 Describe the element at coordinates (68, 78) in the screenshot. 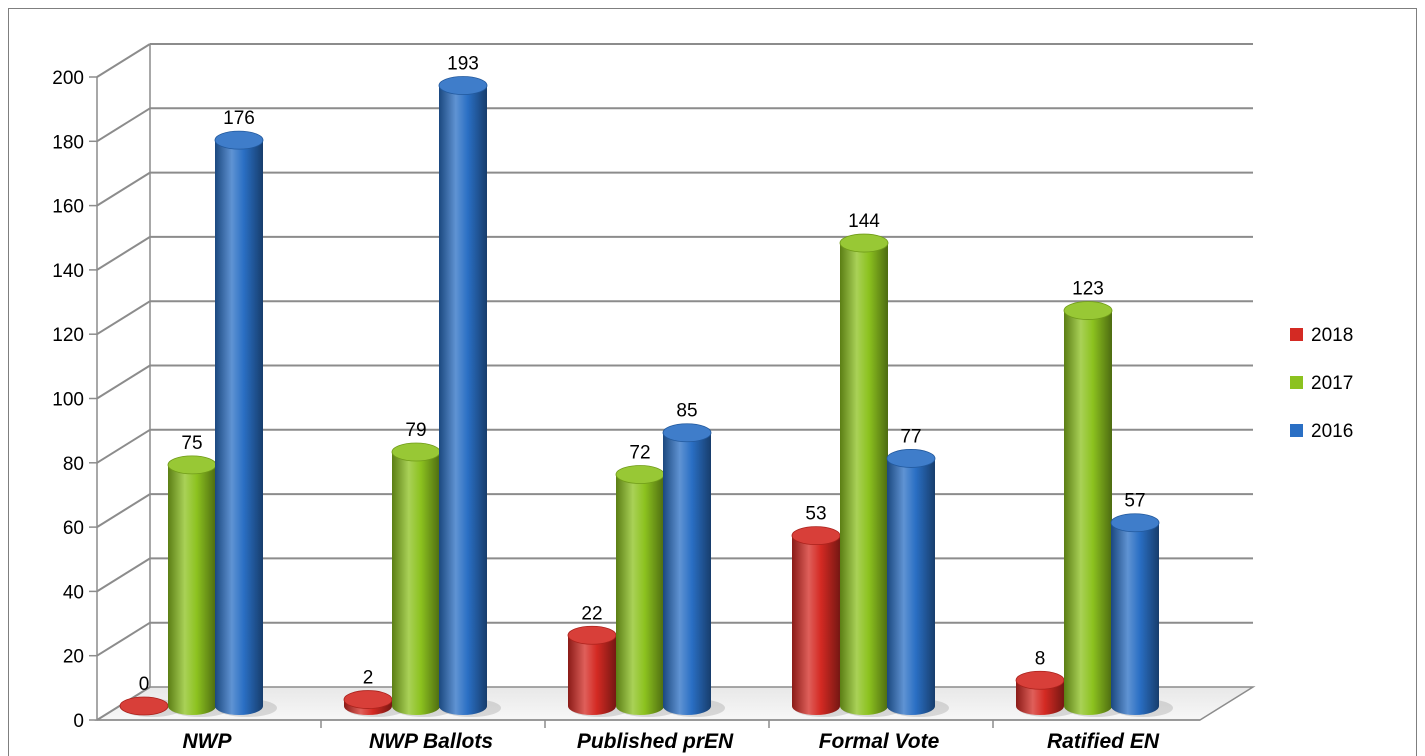

I see `y-tick-label: 200` at that location.